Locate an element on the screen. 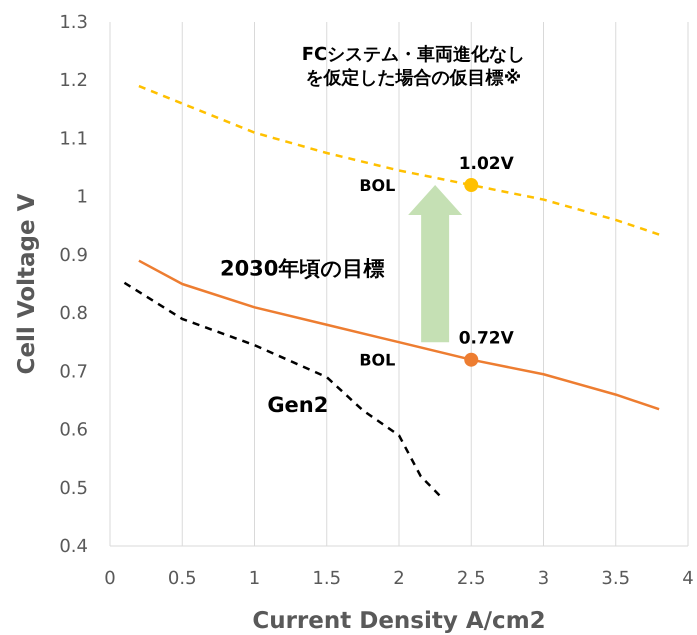 The image size is (697, 635). x-tick-label: 2 is located at coordinates (399, 578).